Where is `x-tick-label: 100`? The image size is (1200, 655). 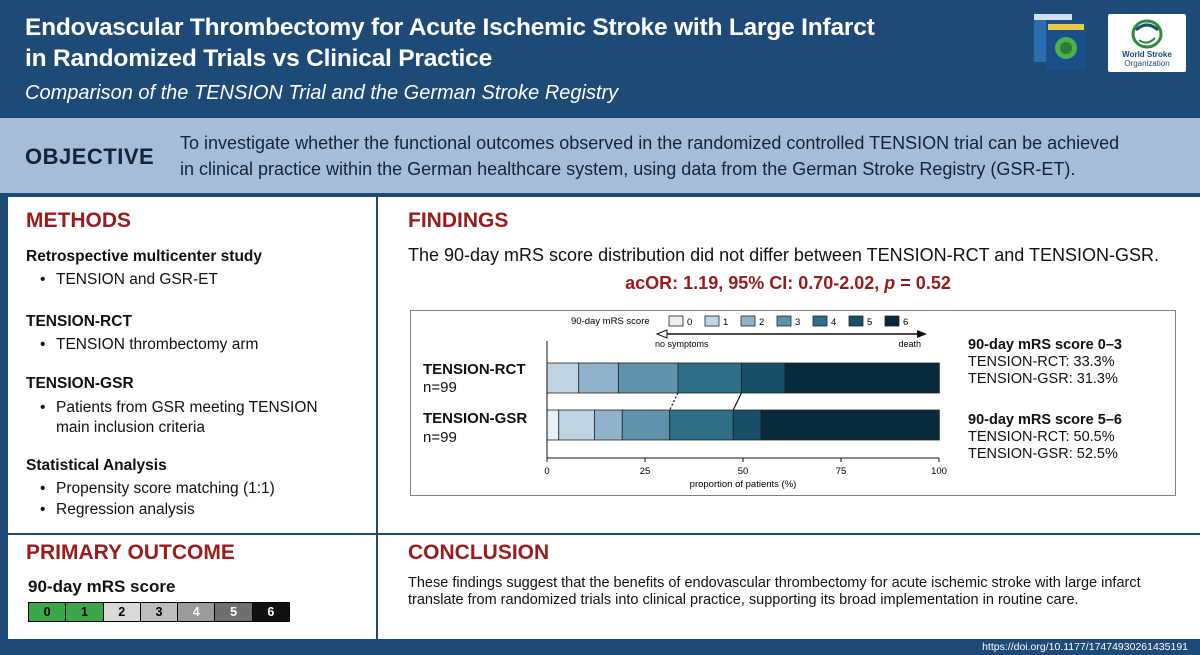 x-tick-label: 100 is located at coordinates (939, 471).